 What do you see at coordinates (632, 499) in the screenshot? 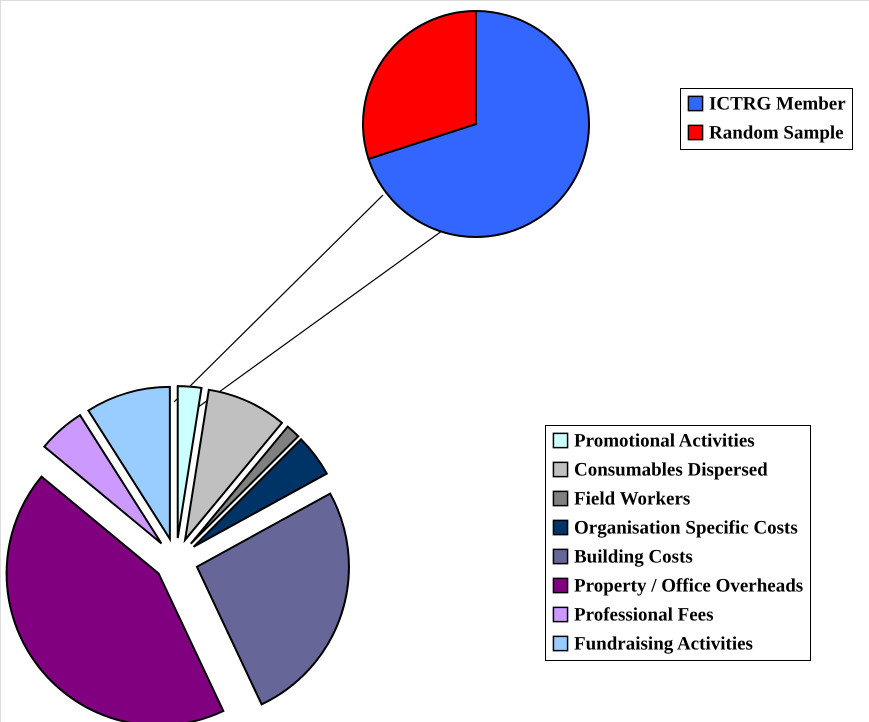
I see `legend-label: Field Workers` at bounding box center [632, 499].